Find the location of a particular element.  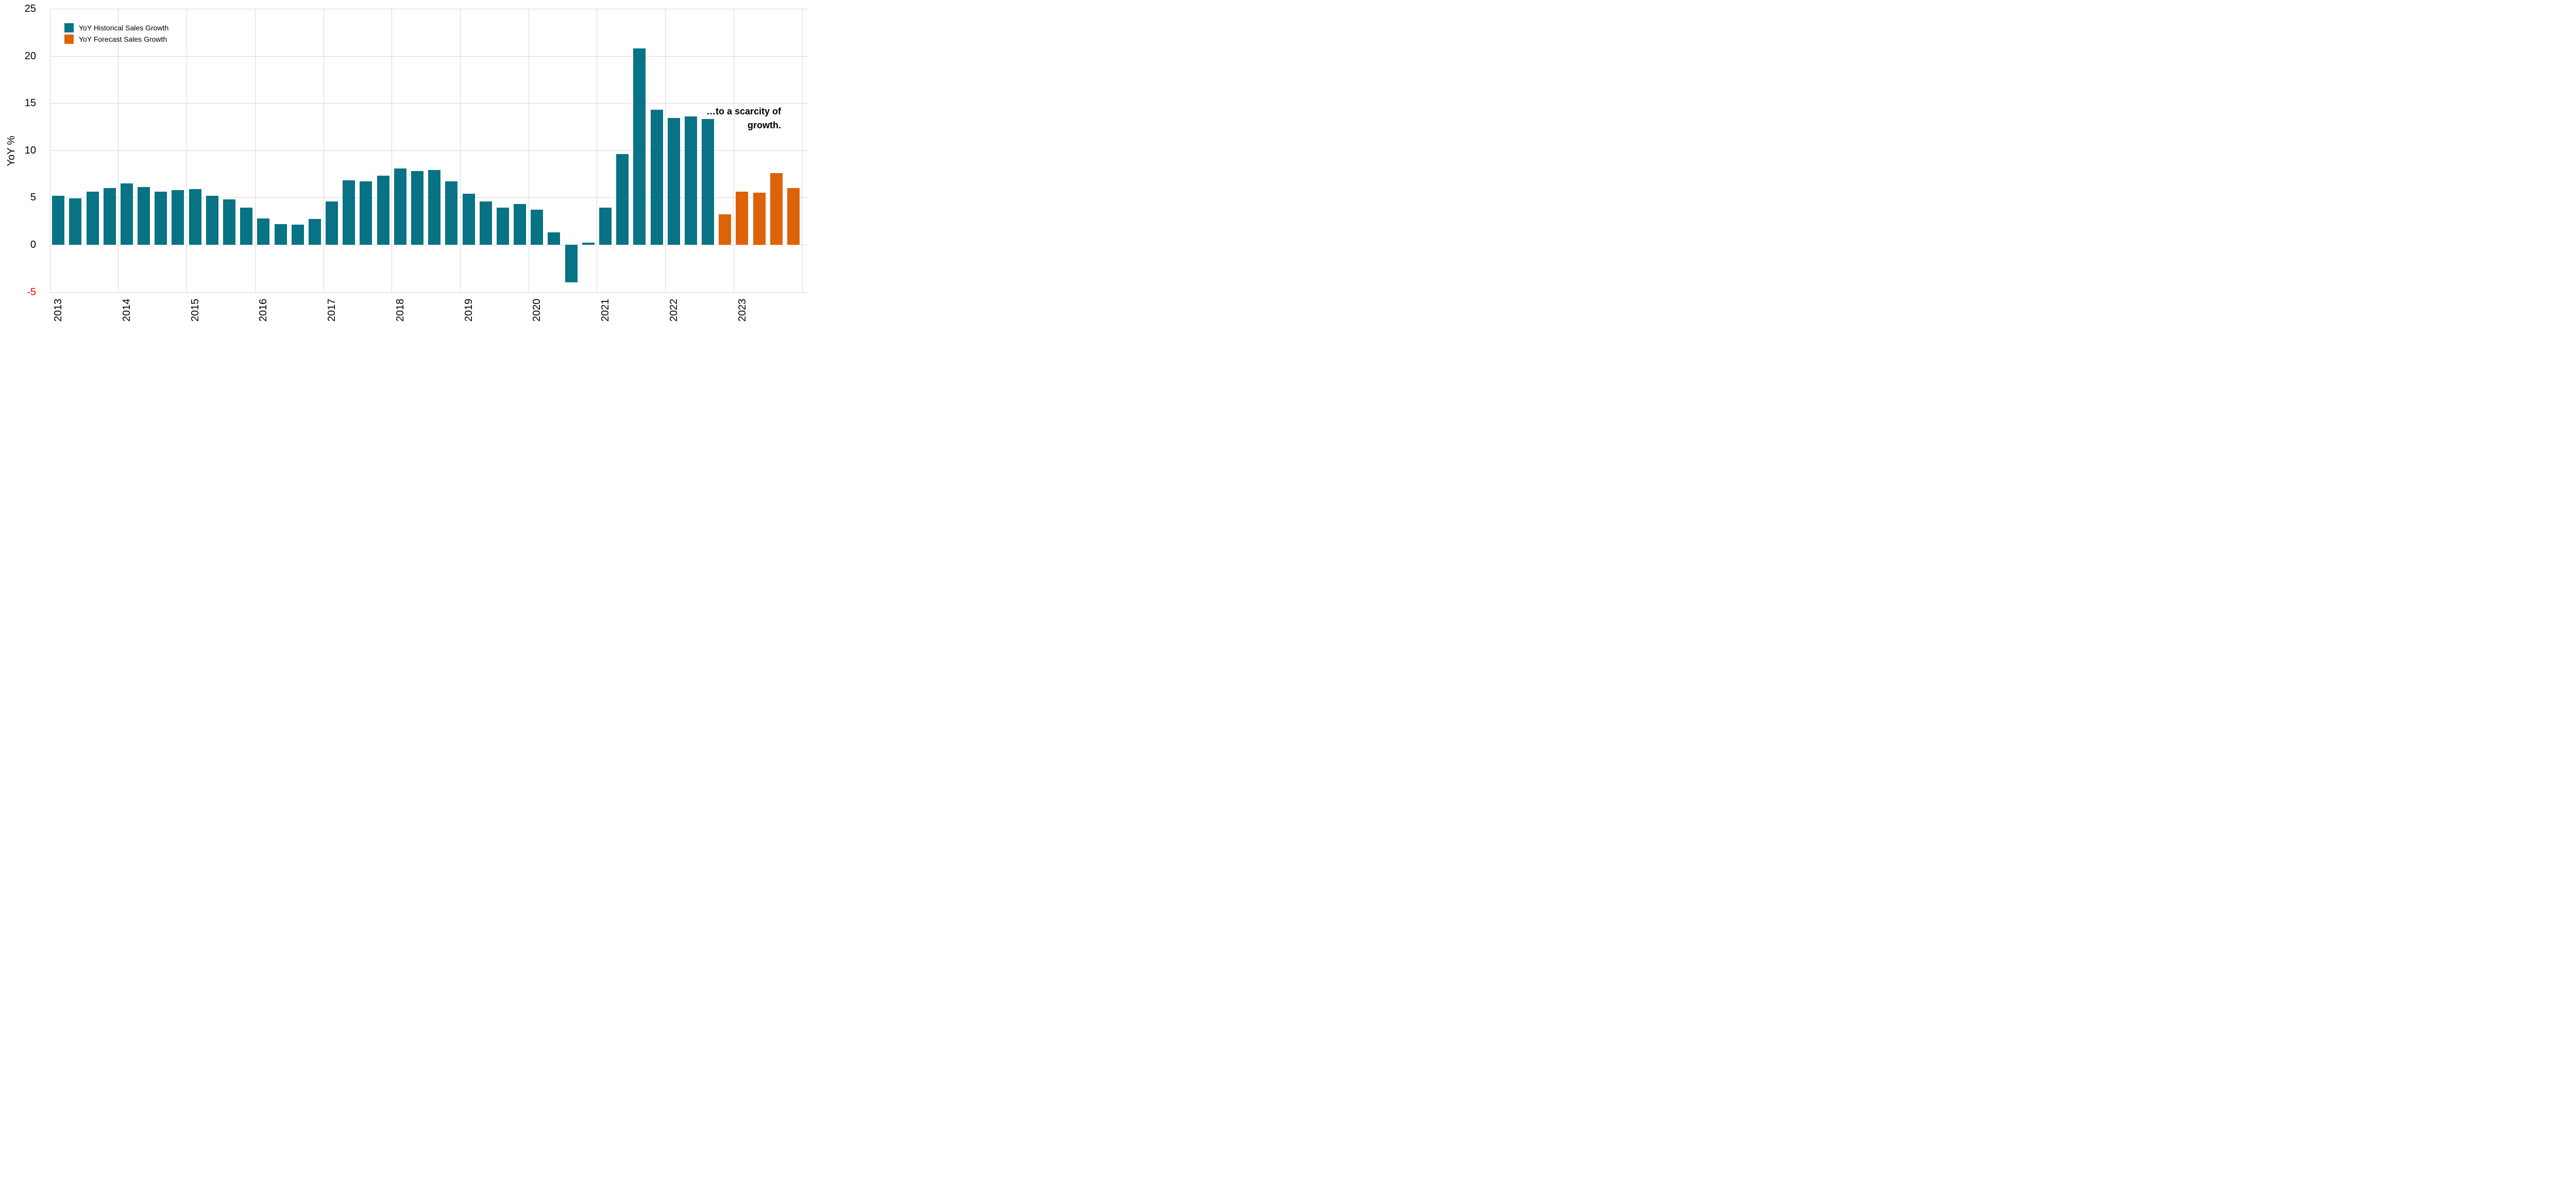

annotation-text: …to a scarcity of growth. is located at coordinates (743, 118).